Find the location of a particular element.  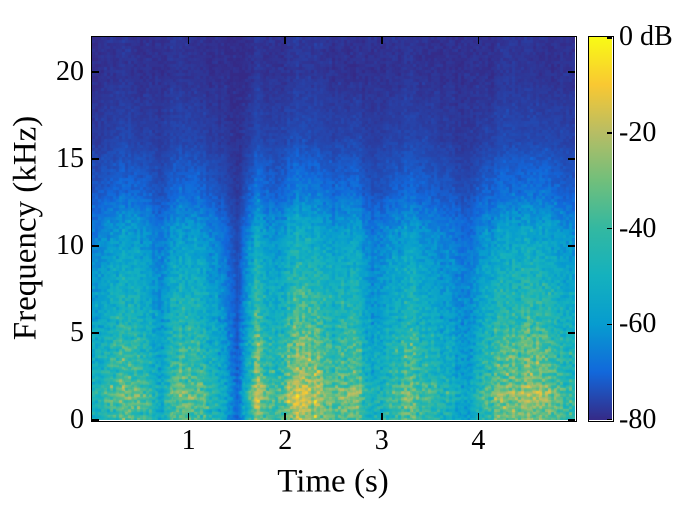

x-tick-label: 4 is located at coordinates (478, 440).